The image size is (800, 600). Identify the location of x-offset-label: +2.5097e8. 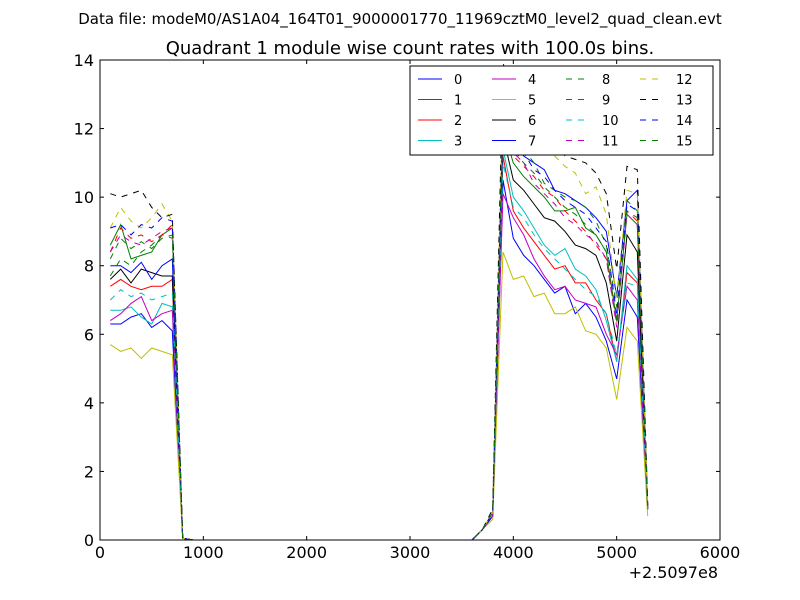
(673, 572).